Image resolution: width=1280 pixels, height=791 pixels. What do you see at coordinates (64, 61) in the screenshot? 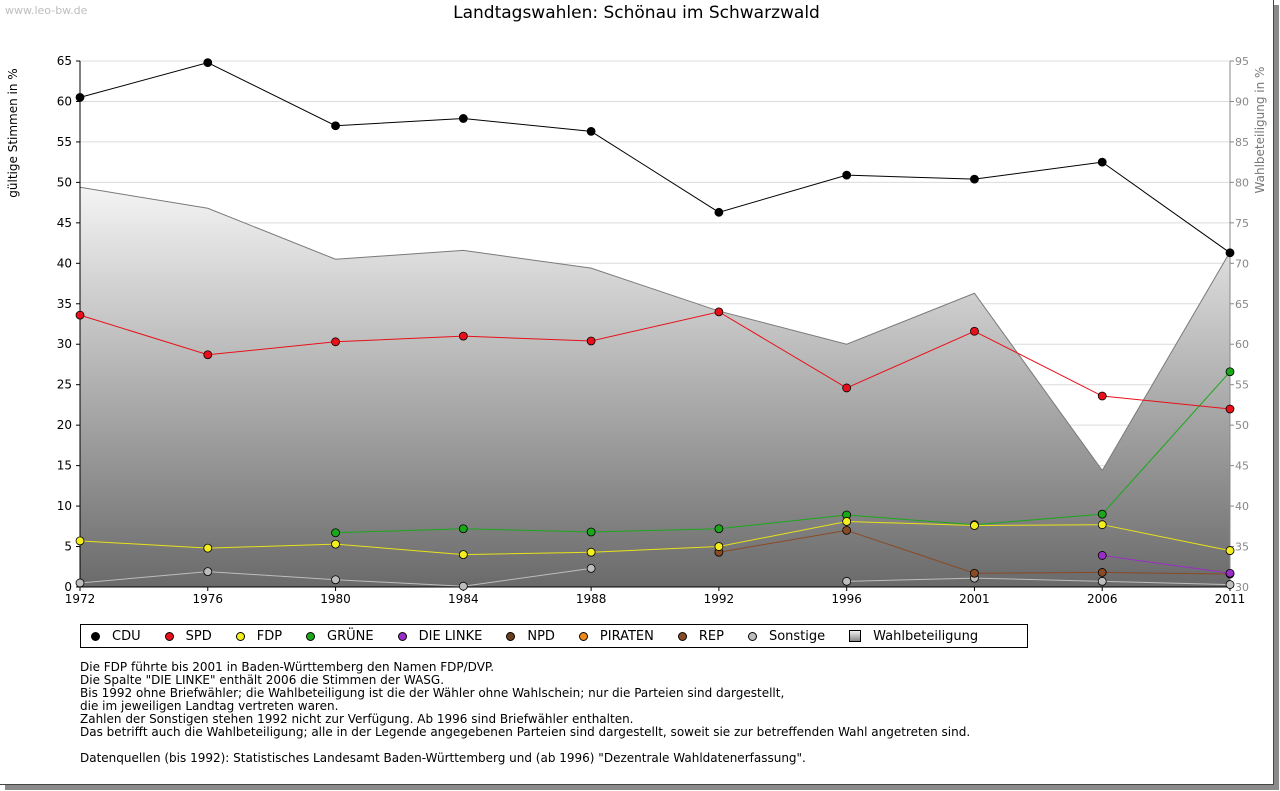
I see `y-tick-label: 65` at bounding box center [64, 61].